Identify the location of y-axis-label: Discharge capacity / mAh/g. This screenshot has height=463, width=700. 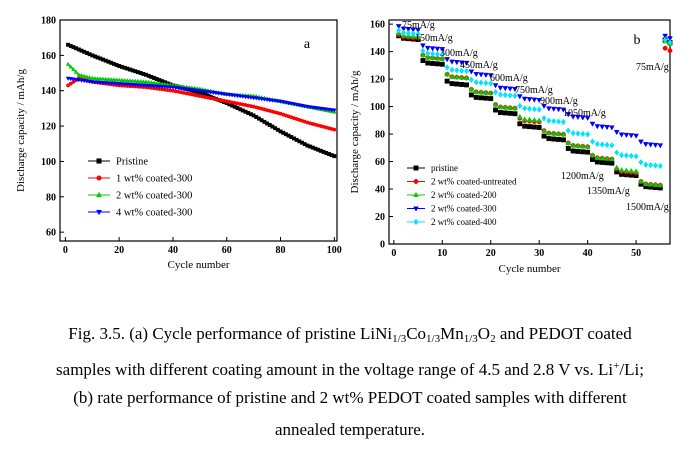
(21, 130).